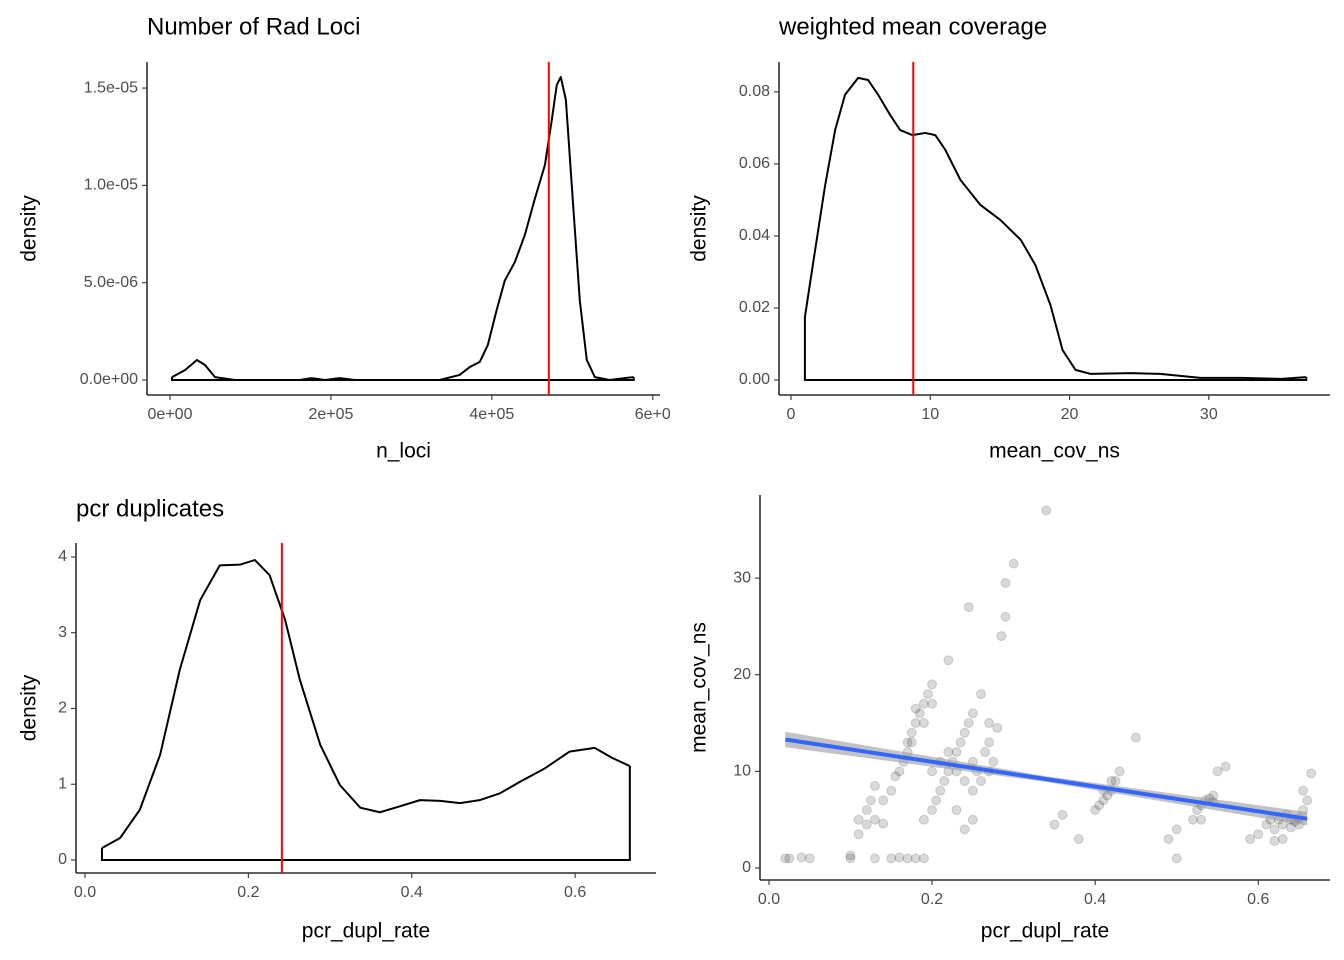 The height and width of the screenshot is (960, 1344). Describe the element at coordinates (62, 708) in the screenshot. I see `y-tick-label: 2` at that location.